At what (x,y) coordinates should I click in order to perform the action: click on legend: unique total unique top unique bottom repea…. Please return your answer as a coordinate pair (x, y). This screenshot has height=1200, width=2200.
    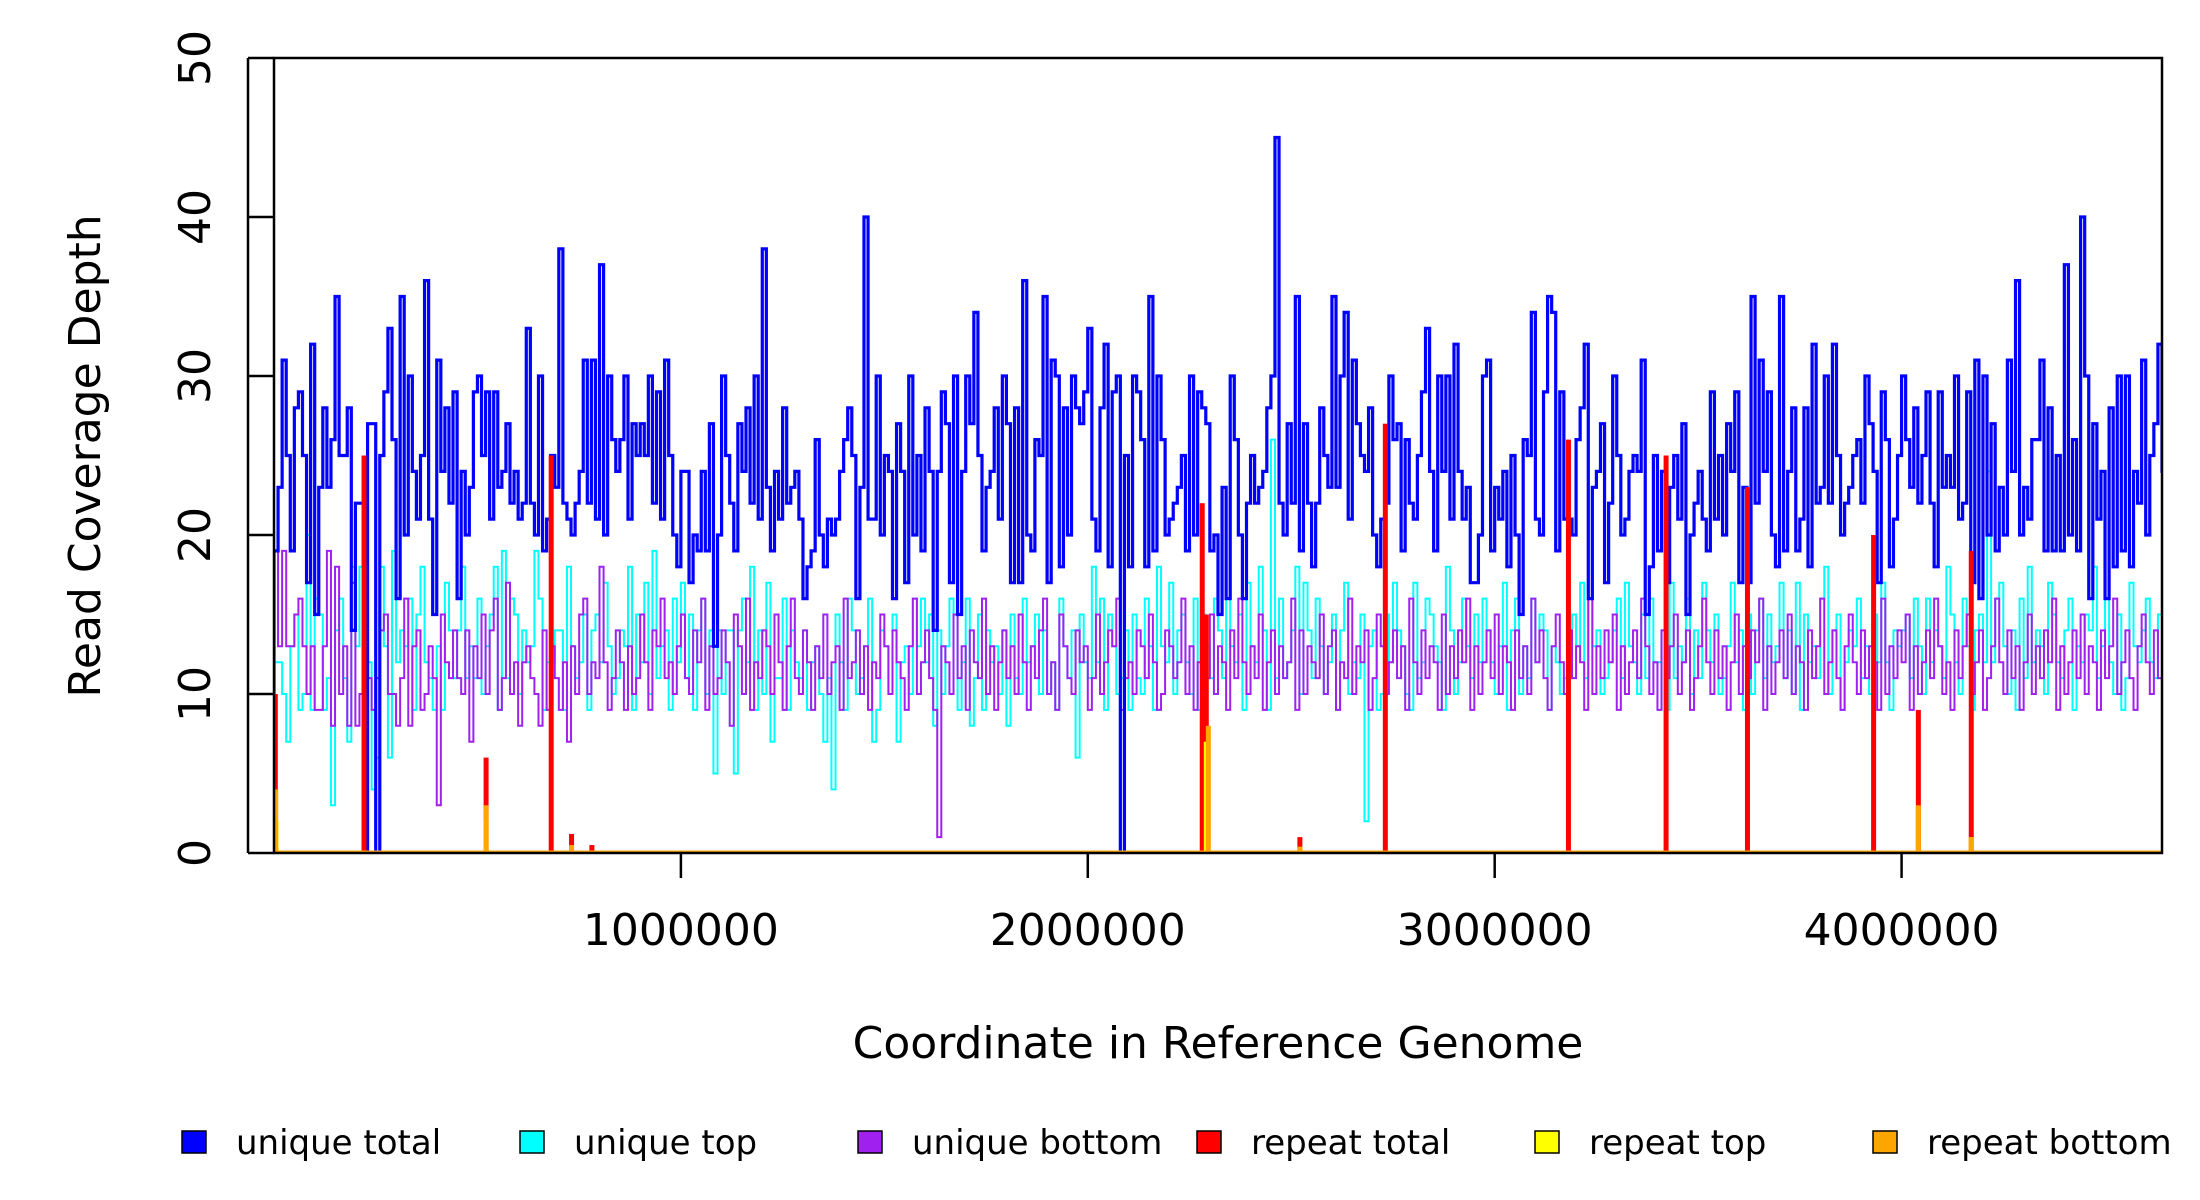
    Looking at the image, I should click on (1176, 1143).